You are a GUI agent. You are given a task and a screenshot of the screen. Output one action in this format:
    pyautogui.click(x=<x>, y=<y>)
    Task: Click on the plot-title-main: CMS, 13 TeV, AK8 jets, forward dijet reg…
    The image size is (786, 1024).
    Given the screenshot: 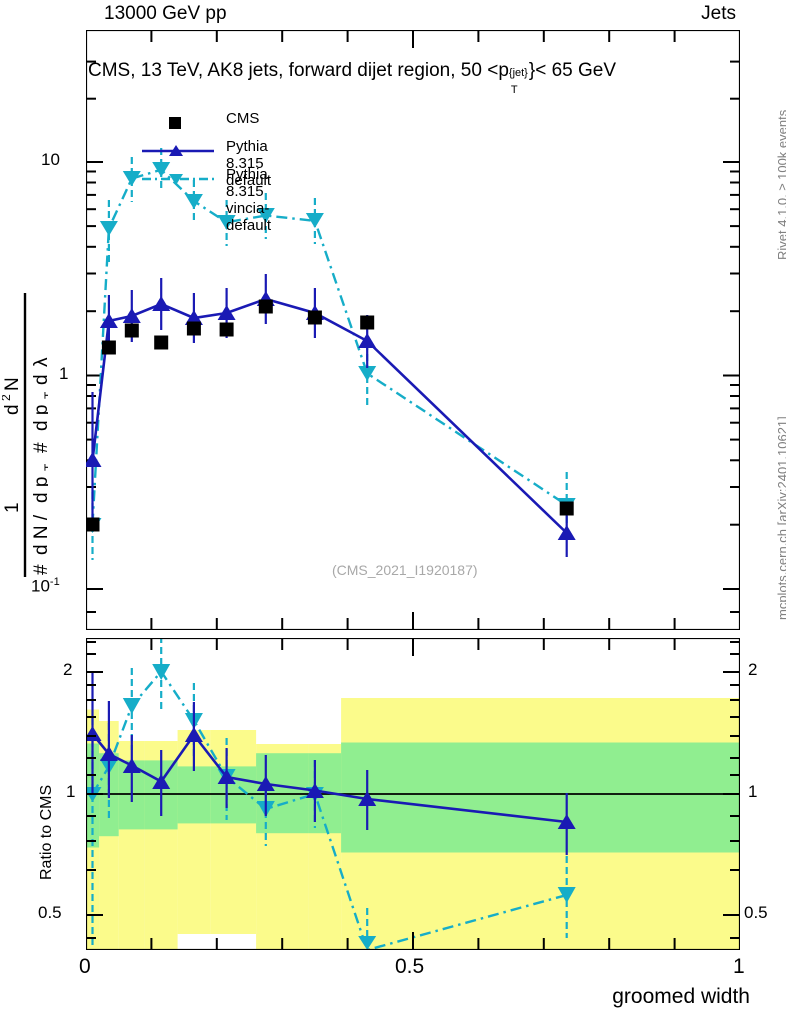 What is the action you would take?
    pyautogui.click(x=298, y=70)
    